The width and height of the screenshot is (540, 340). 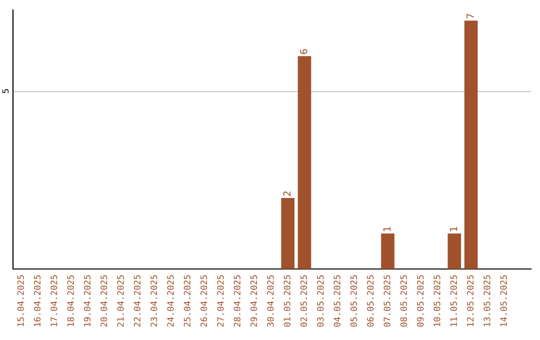 What do you see at coordinates (437, 300) in the screenshot?
I see `x-tick-label: 10.05.2025` at bounding box center [437, 300].